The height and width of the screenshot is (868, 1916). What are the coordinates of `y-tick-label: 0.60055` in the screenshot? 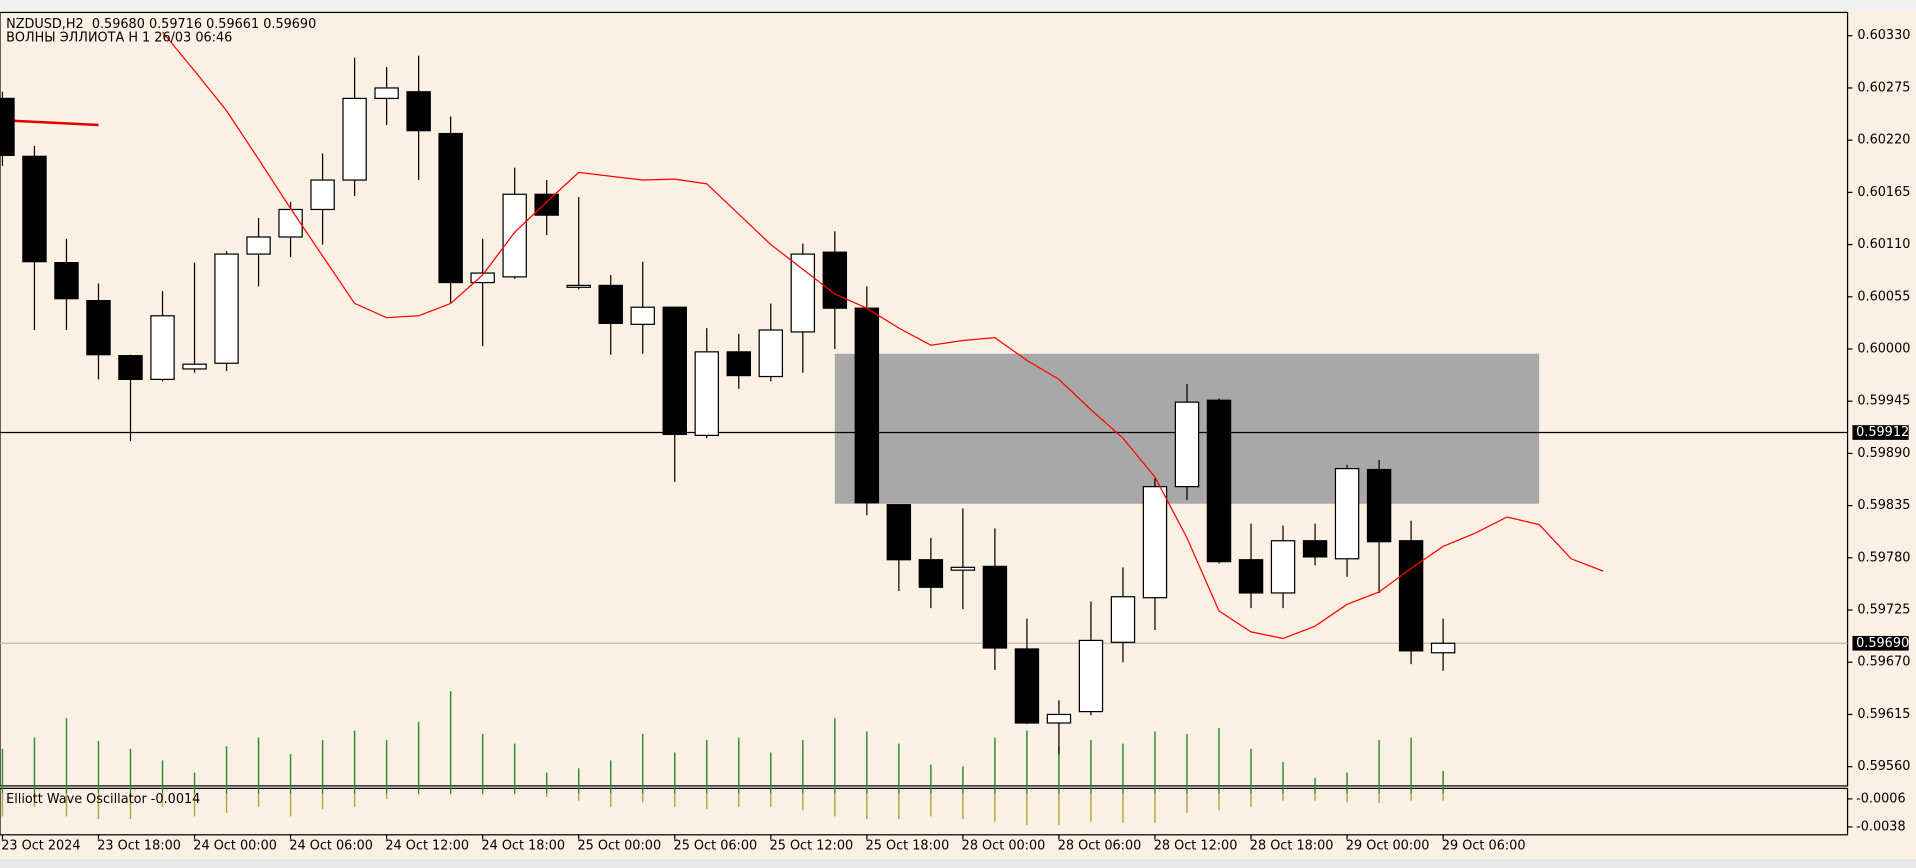 It's located at (1883, 296).